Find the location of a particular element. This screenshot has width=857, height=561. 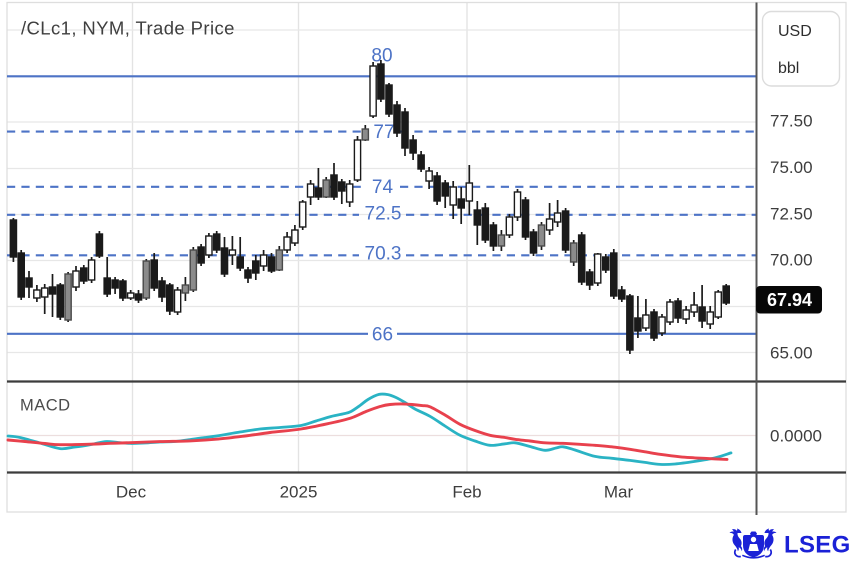

svg-text: LSEG is located at coordinates (817, 545).